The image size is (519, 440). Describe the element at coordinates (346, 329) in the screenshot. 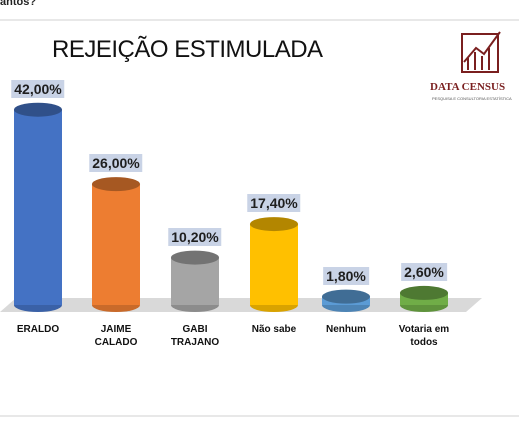

I see `x-tick-label: Nenhum` at that location.